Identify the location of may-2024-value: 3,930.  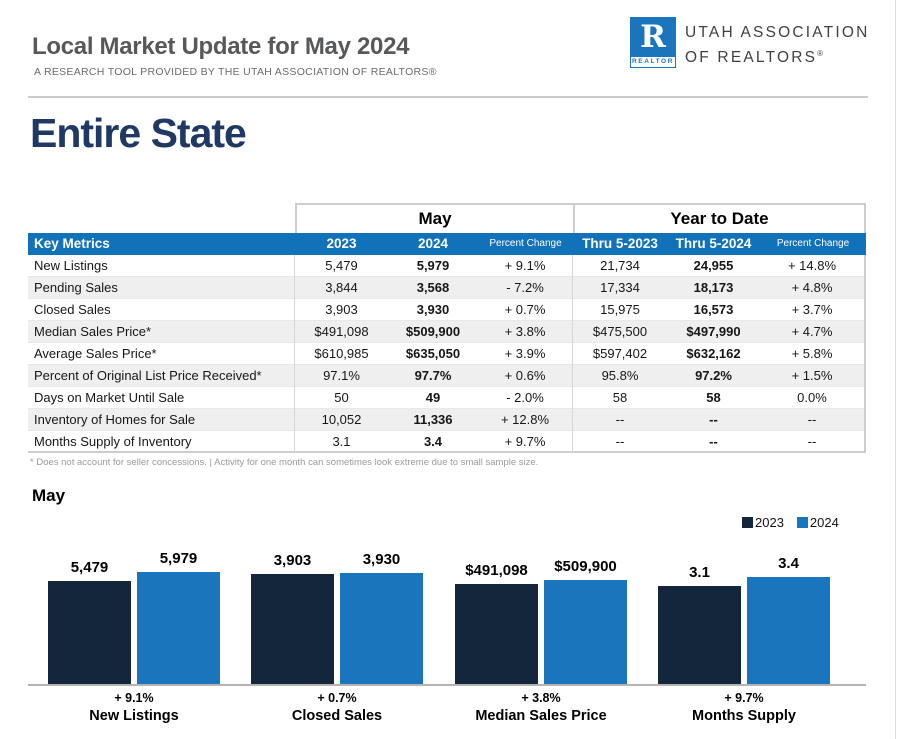
(433, 309).